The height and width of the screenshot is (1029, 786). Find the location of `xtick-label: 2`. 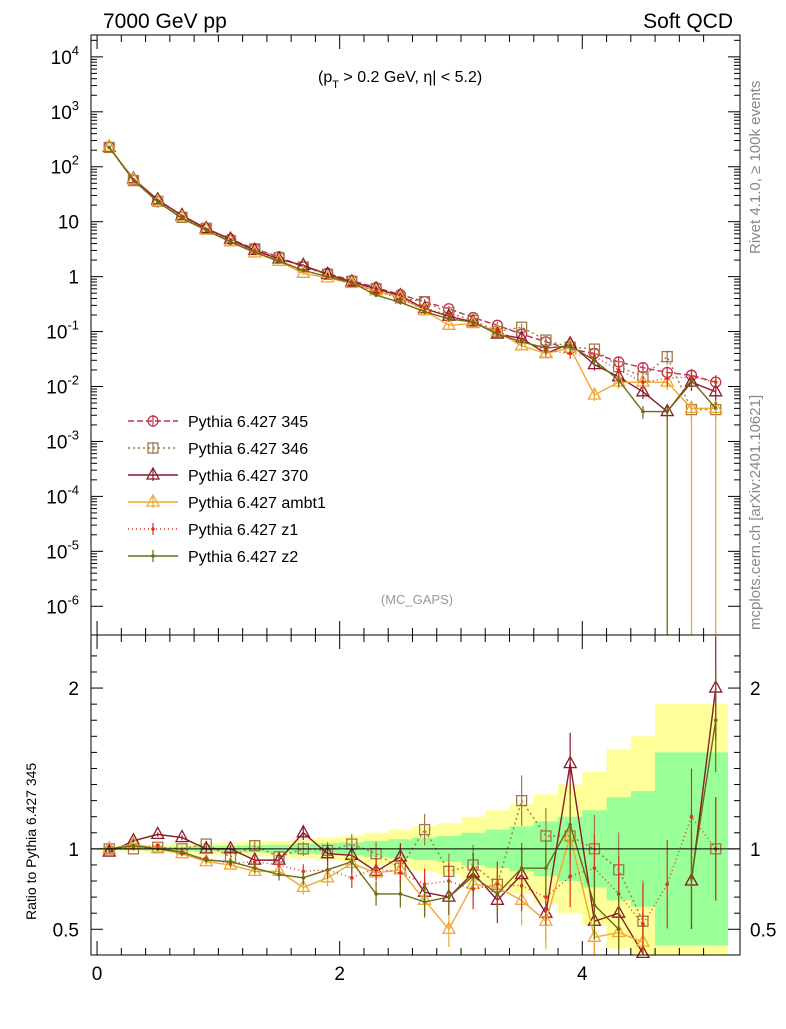

xtick-label: 2 is located at coordinates (339, 974).